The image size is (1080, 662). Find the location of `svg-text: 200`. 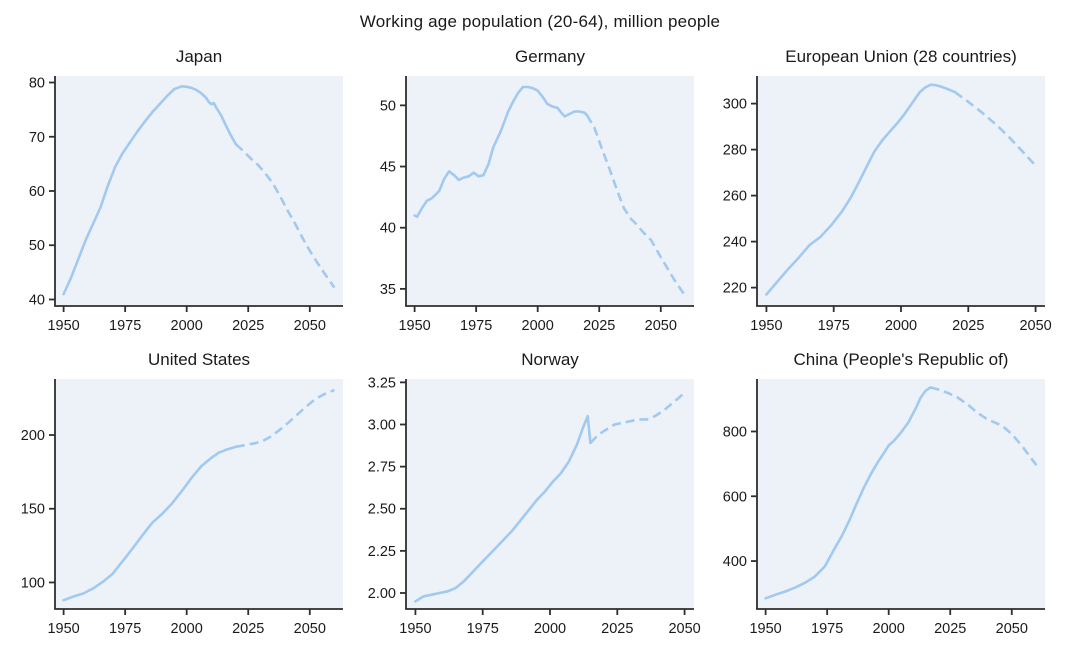

svg-text: 200 is located at coordinates (33, 436).